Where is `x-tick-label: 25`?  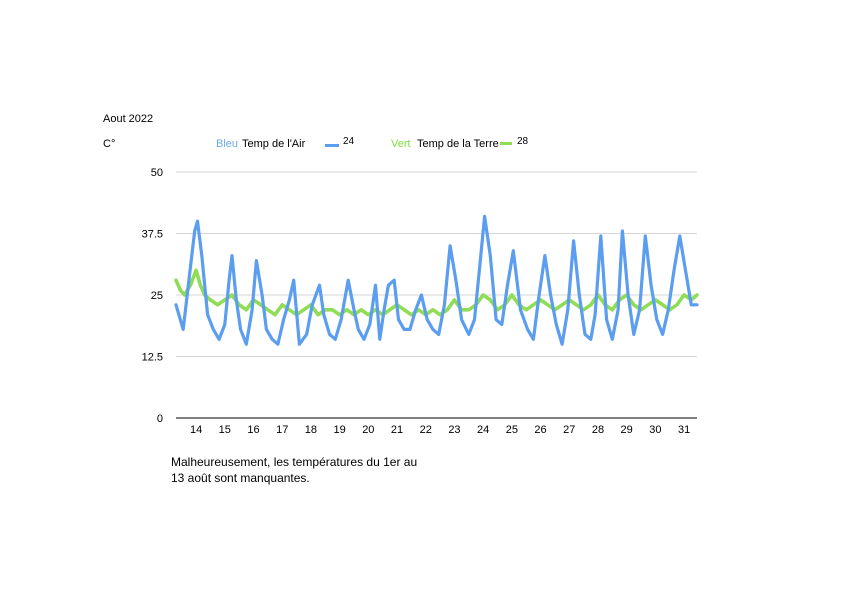 x-tick-label: 25 is located at coordinates (512, 430).